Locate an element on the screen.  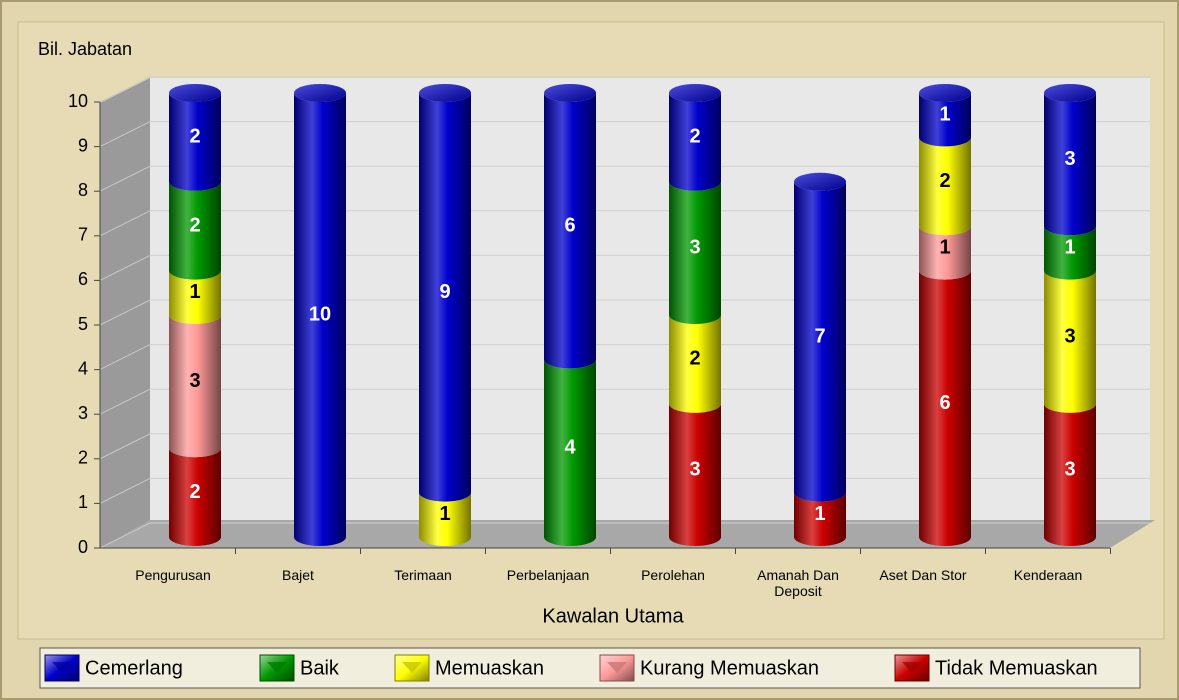
legend-label: Baik is located at coordinates (320, 668).